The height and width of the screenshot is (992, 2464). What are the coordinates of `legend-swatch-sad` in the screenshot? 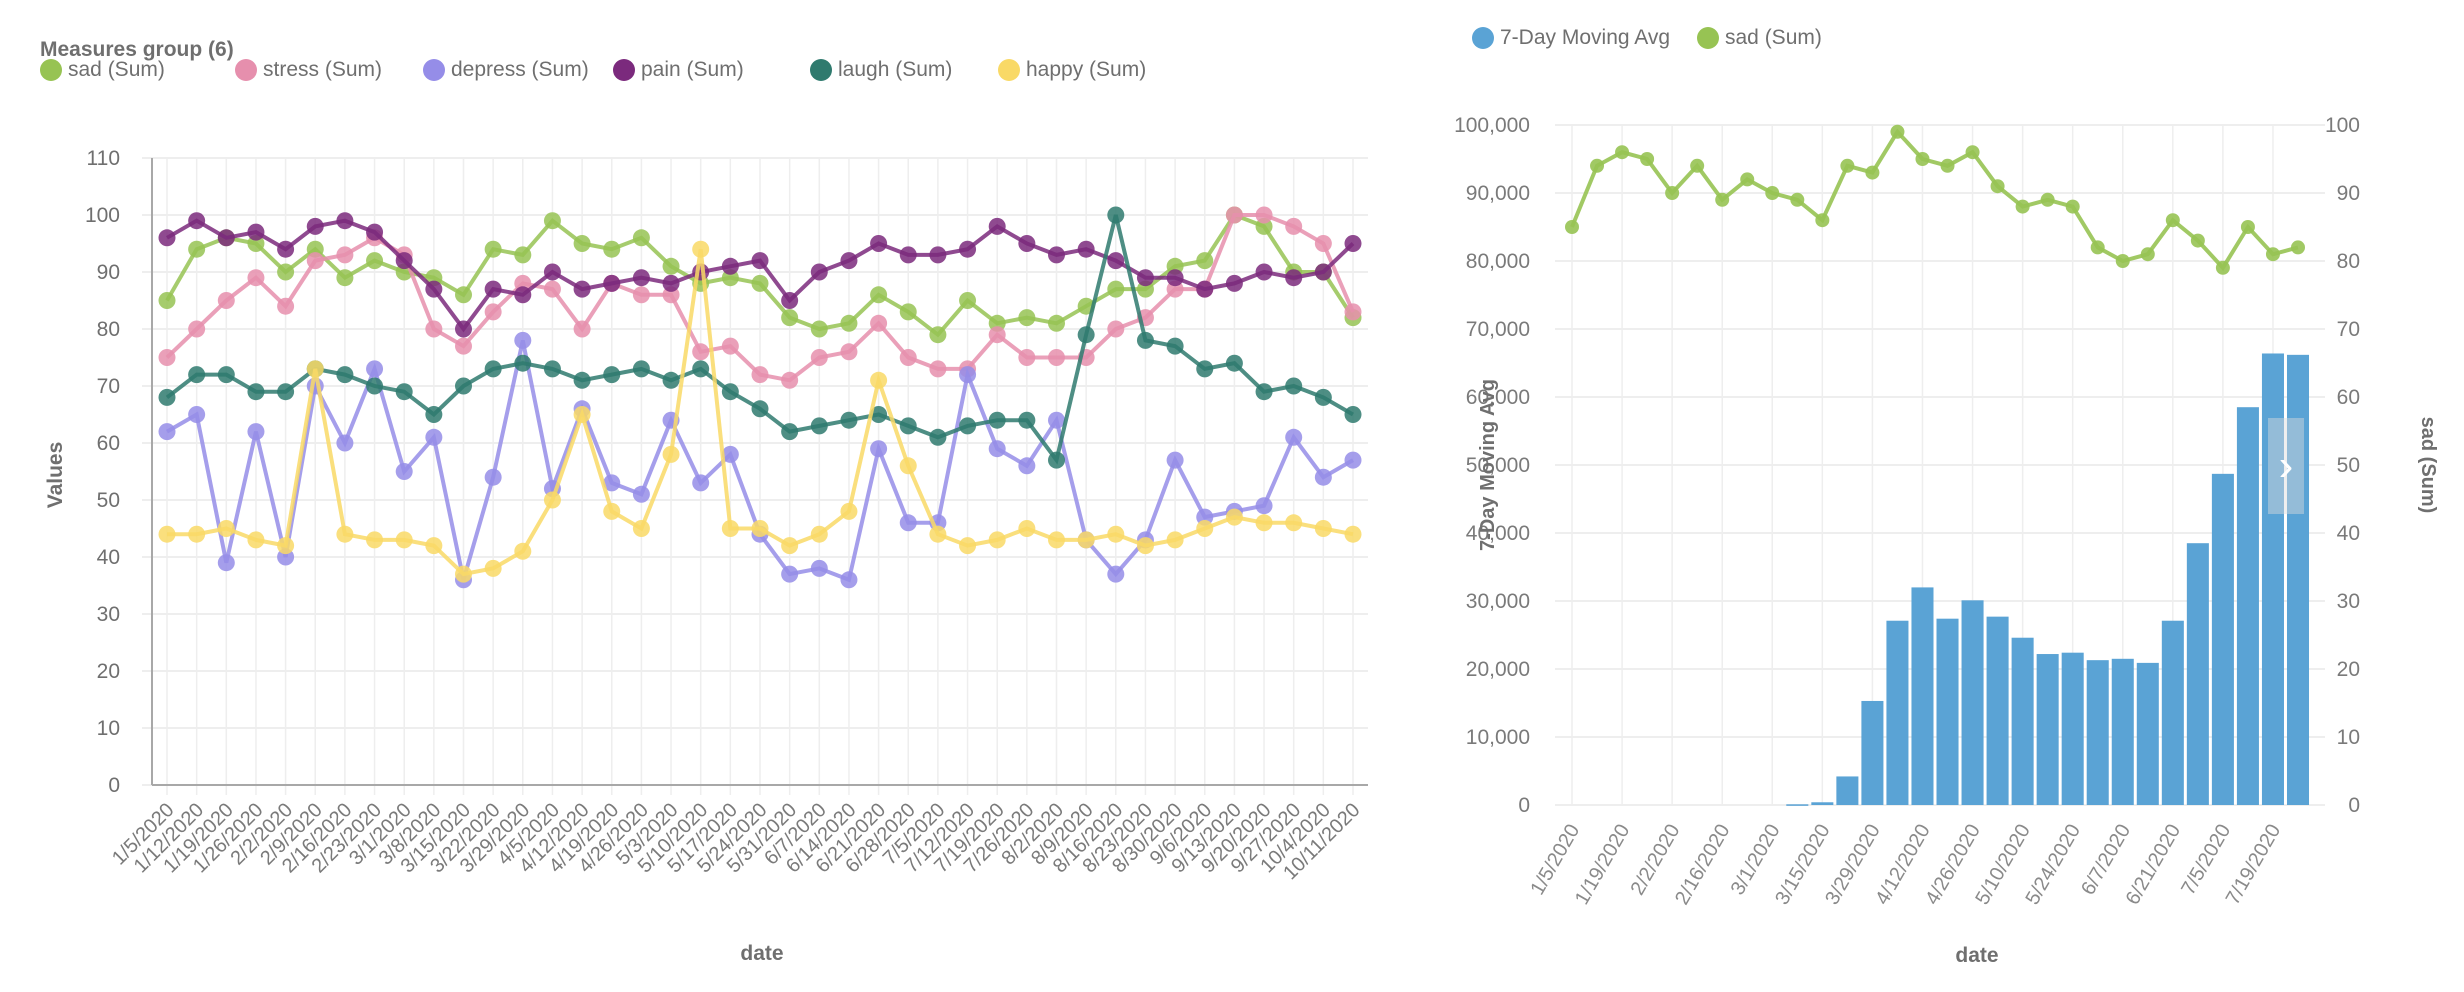 It's located at (51, 70).